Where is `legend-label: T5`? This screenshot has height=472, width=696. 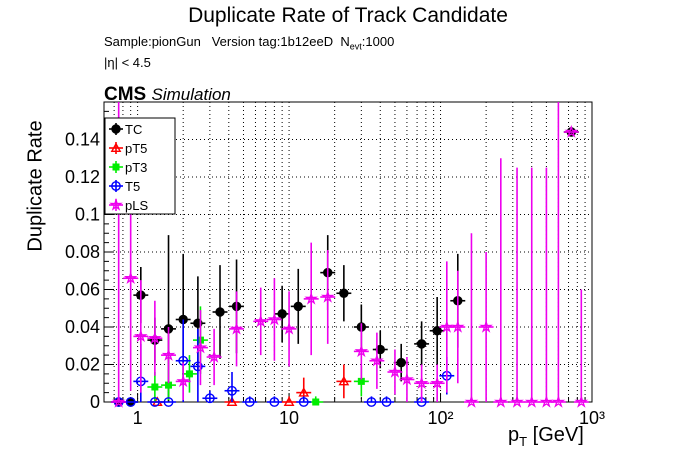
legend-label: T5 is located at coordinates (132, 186).